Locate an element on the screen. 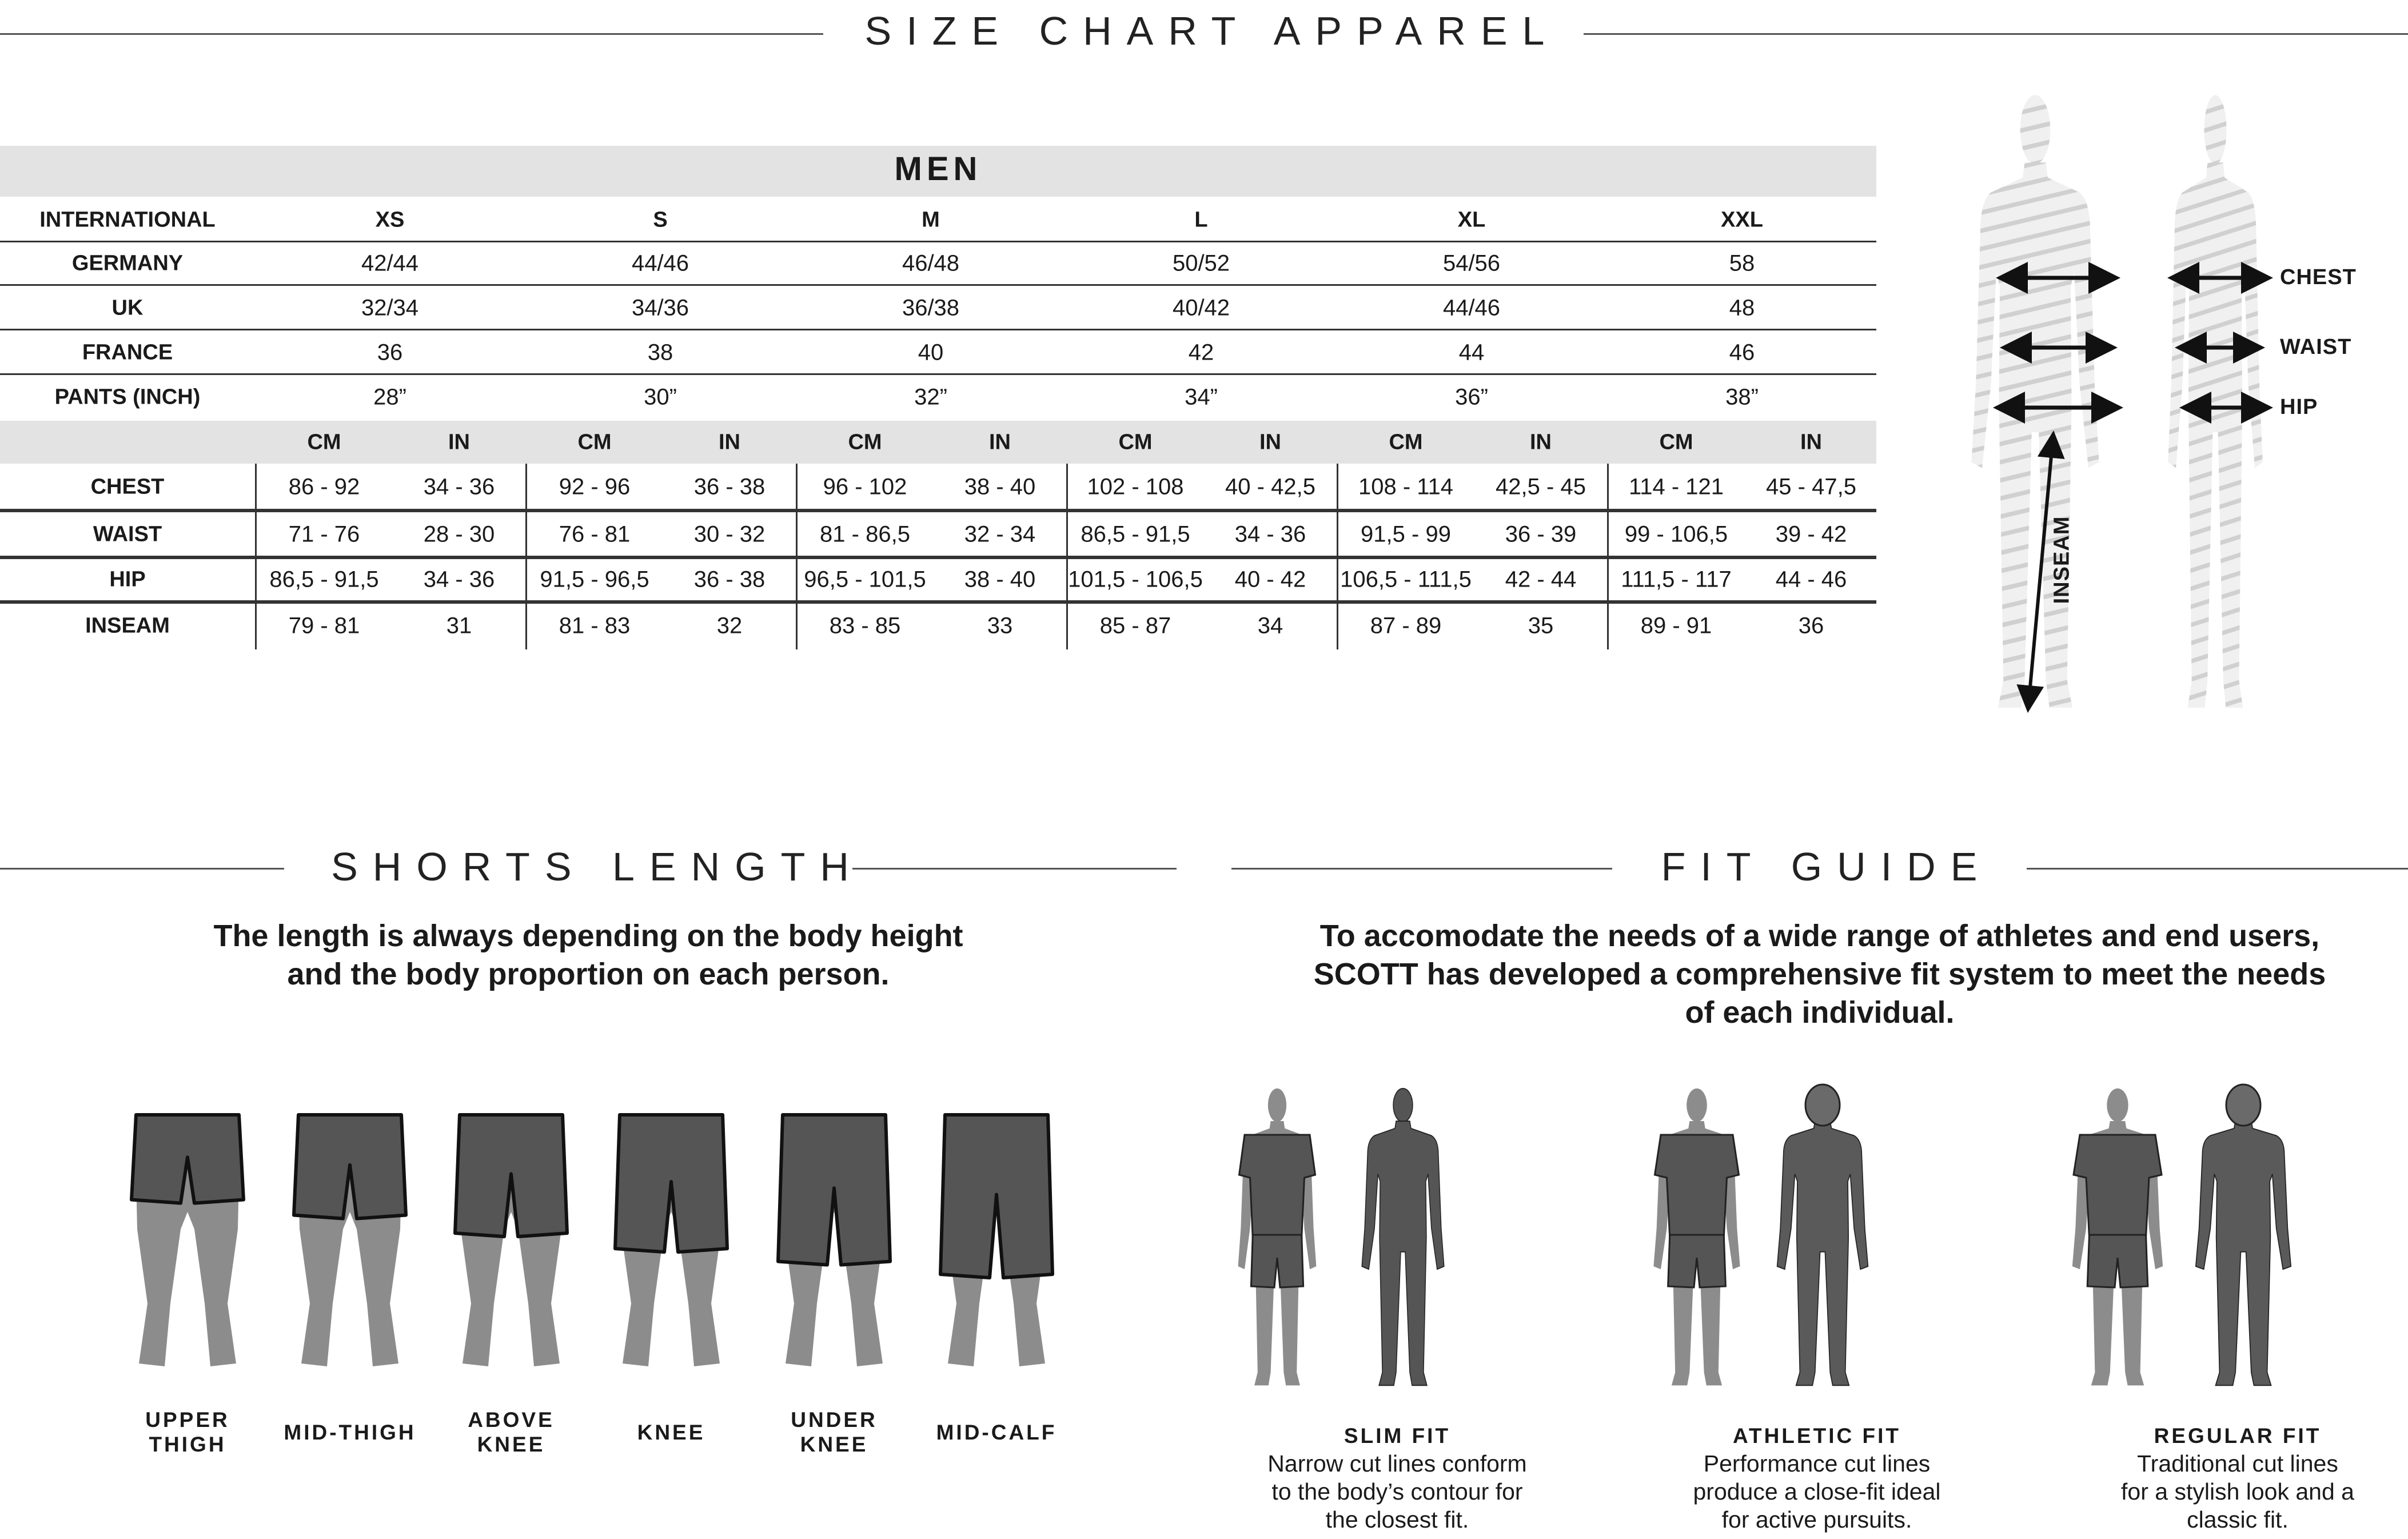  shorts-rule-left is located at coordinates (142, 869).